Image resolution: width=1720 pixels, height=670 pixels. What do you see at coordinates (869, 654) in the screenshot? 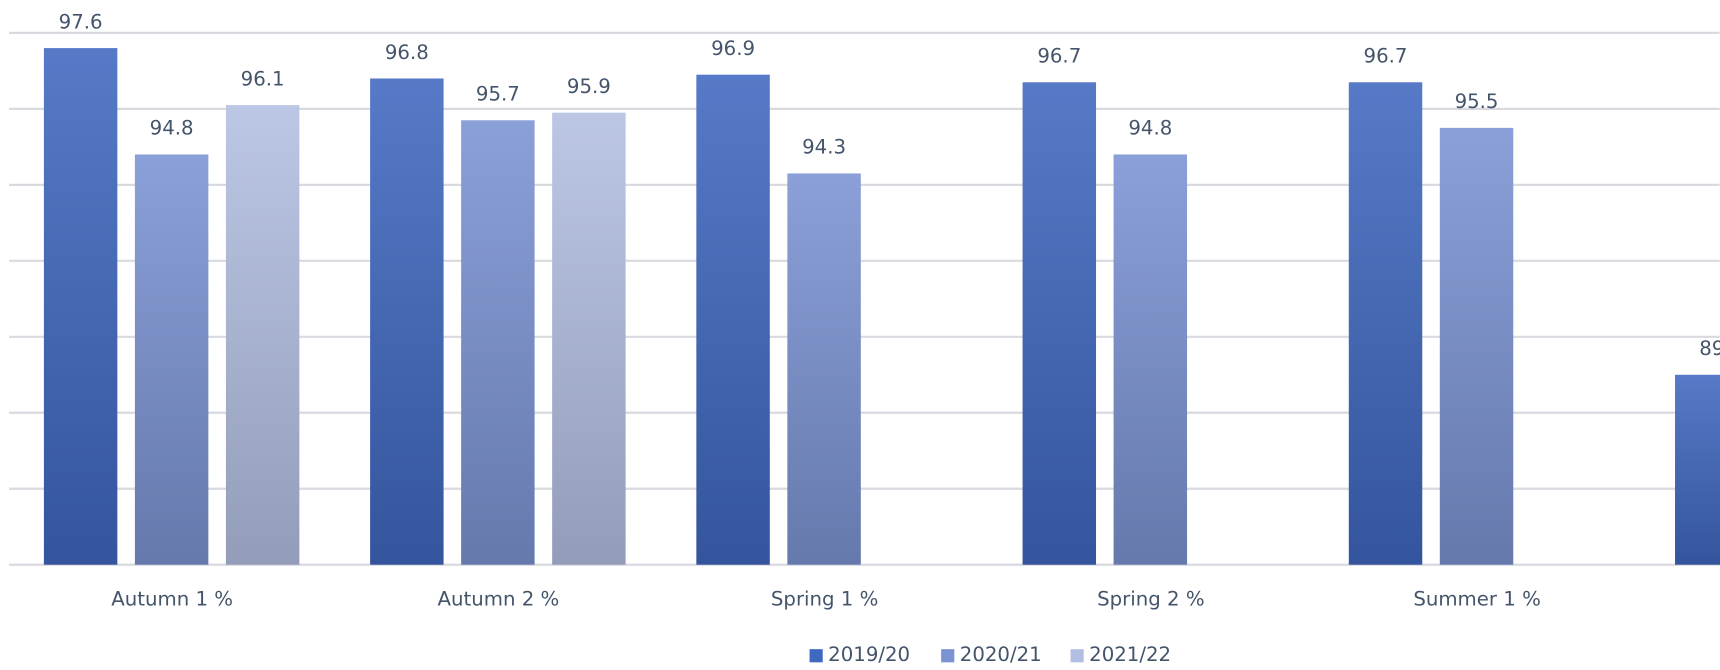
I see `legend-label: 2019/20` at bounding box center [869, 654].